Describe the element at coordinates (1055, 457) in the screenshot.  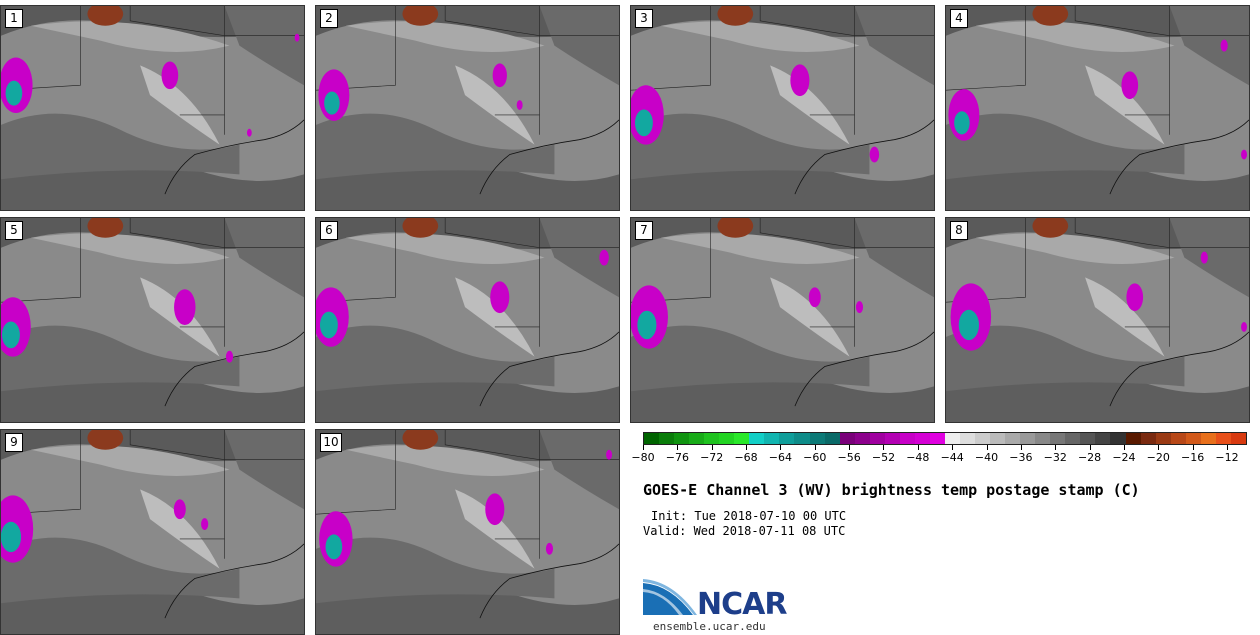
I see `colorbar-tick-label: −32` at that location.